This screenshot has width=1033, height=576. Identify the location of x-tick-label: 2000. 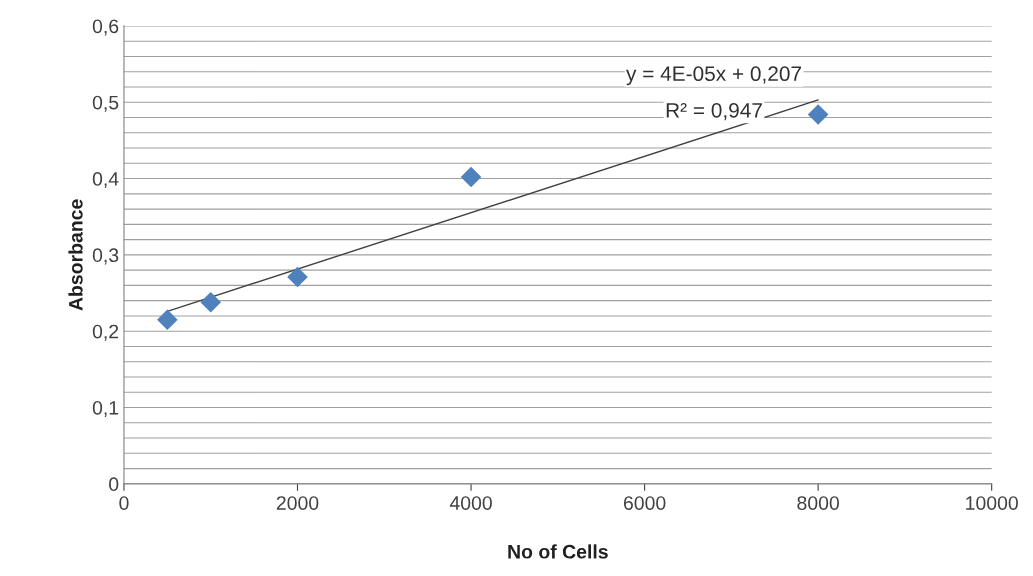
(297, 503).